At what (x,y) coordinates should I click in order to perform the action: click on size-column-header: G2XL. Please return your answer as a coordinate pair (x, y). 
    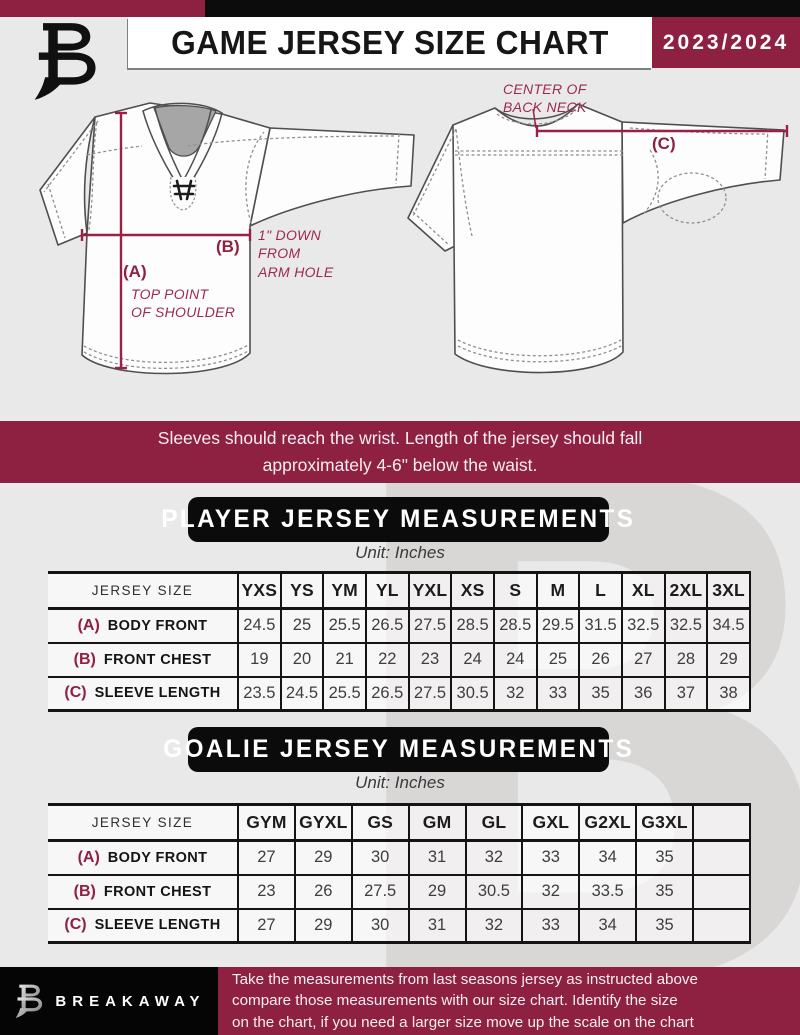
    Looking at the image, I should click on (608, 822).